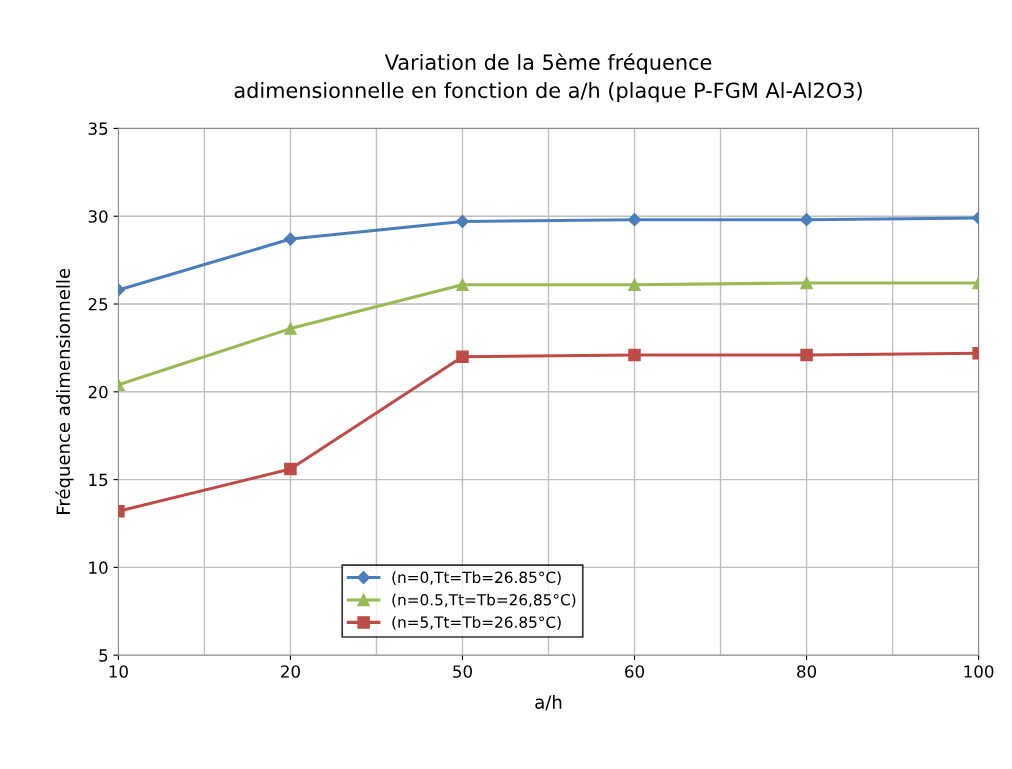  Describe the element at coordinates (548, 702) in the screenshot. I see `x-axis-title: a/h` at that location.